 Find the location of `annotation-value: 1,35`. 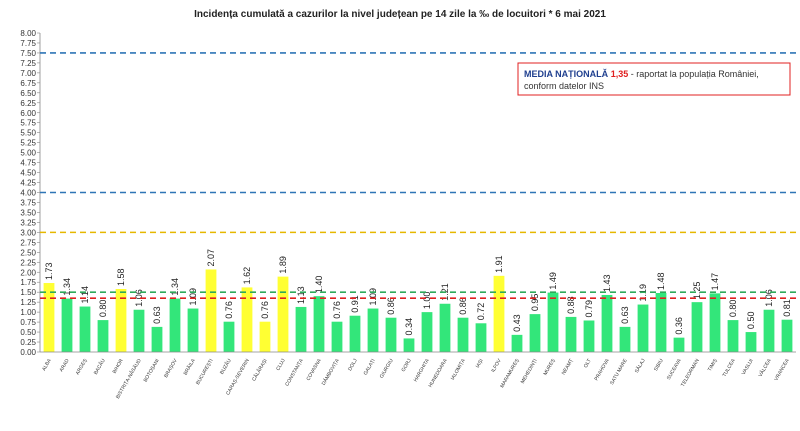

annotation-value: 1,35 is located at coordinates (620, 74).